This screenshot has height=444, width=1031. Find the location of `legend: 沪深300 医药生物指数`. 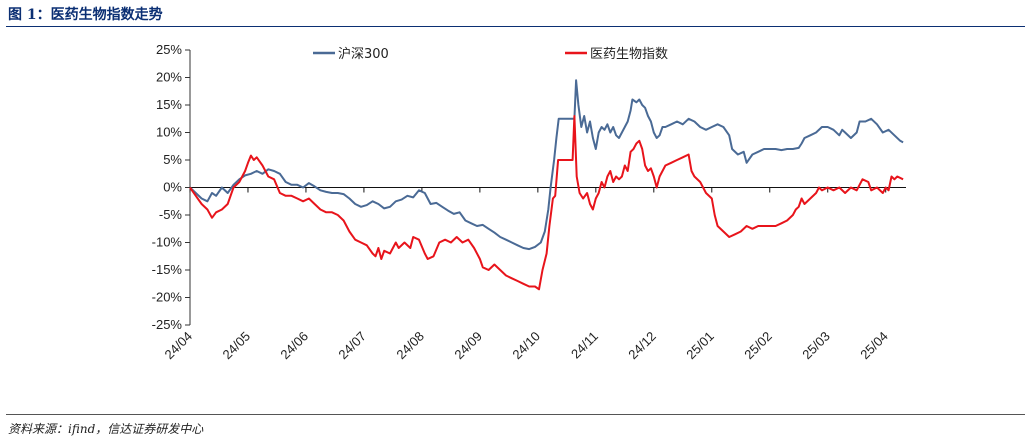

legend: 沪深300 医药生物指数 is located at coordinates (490, 54).